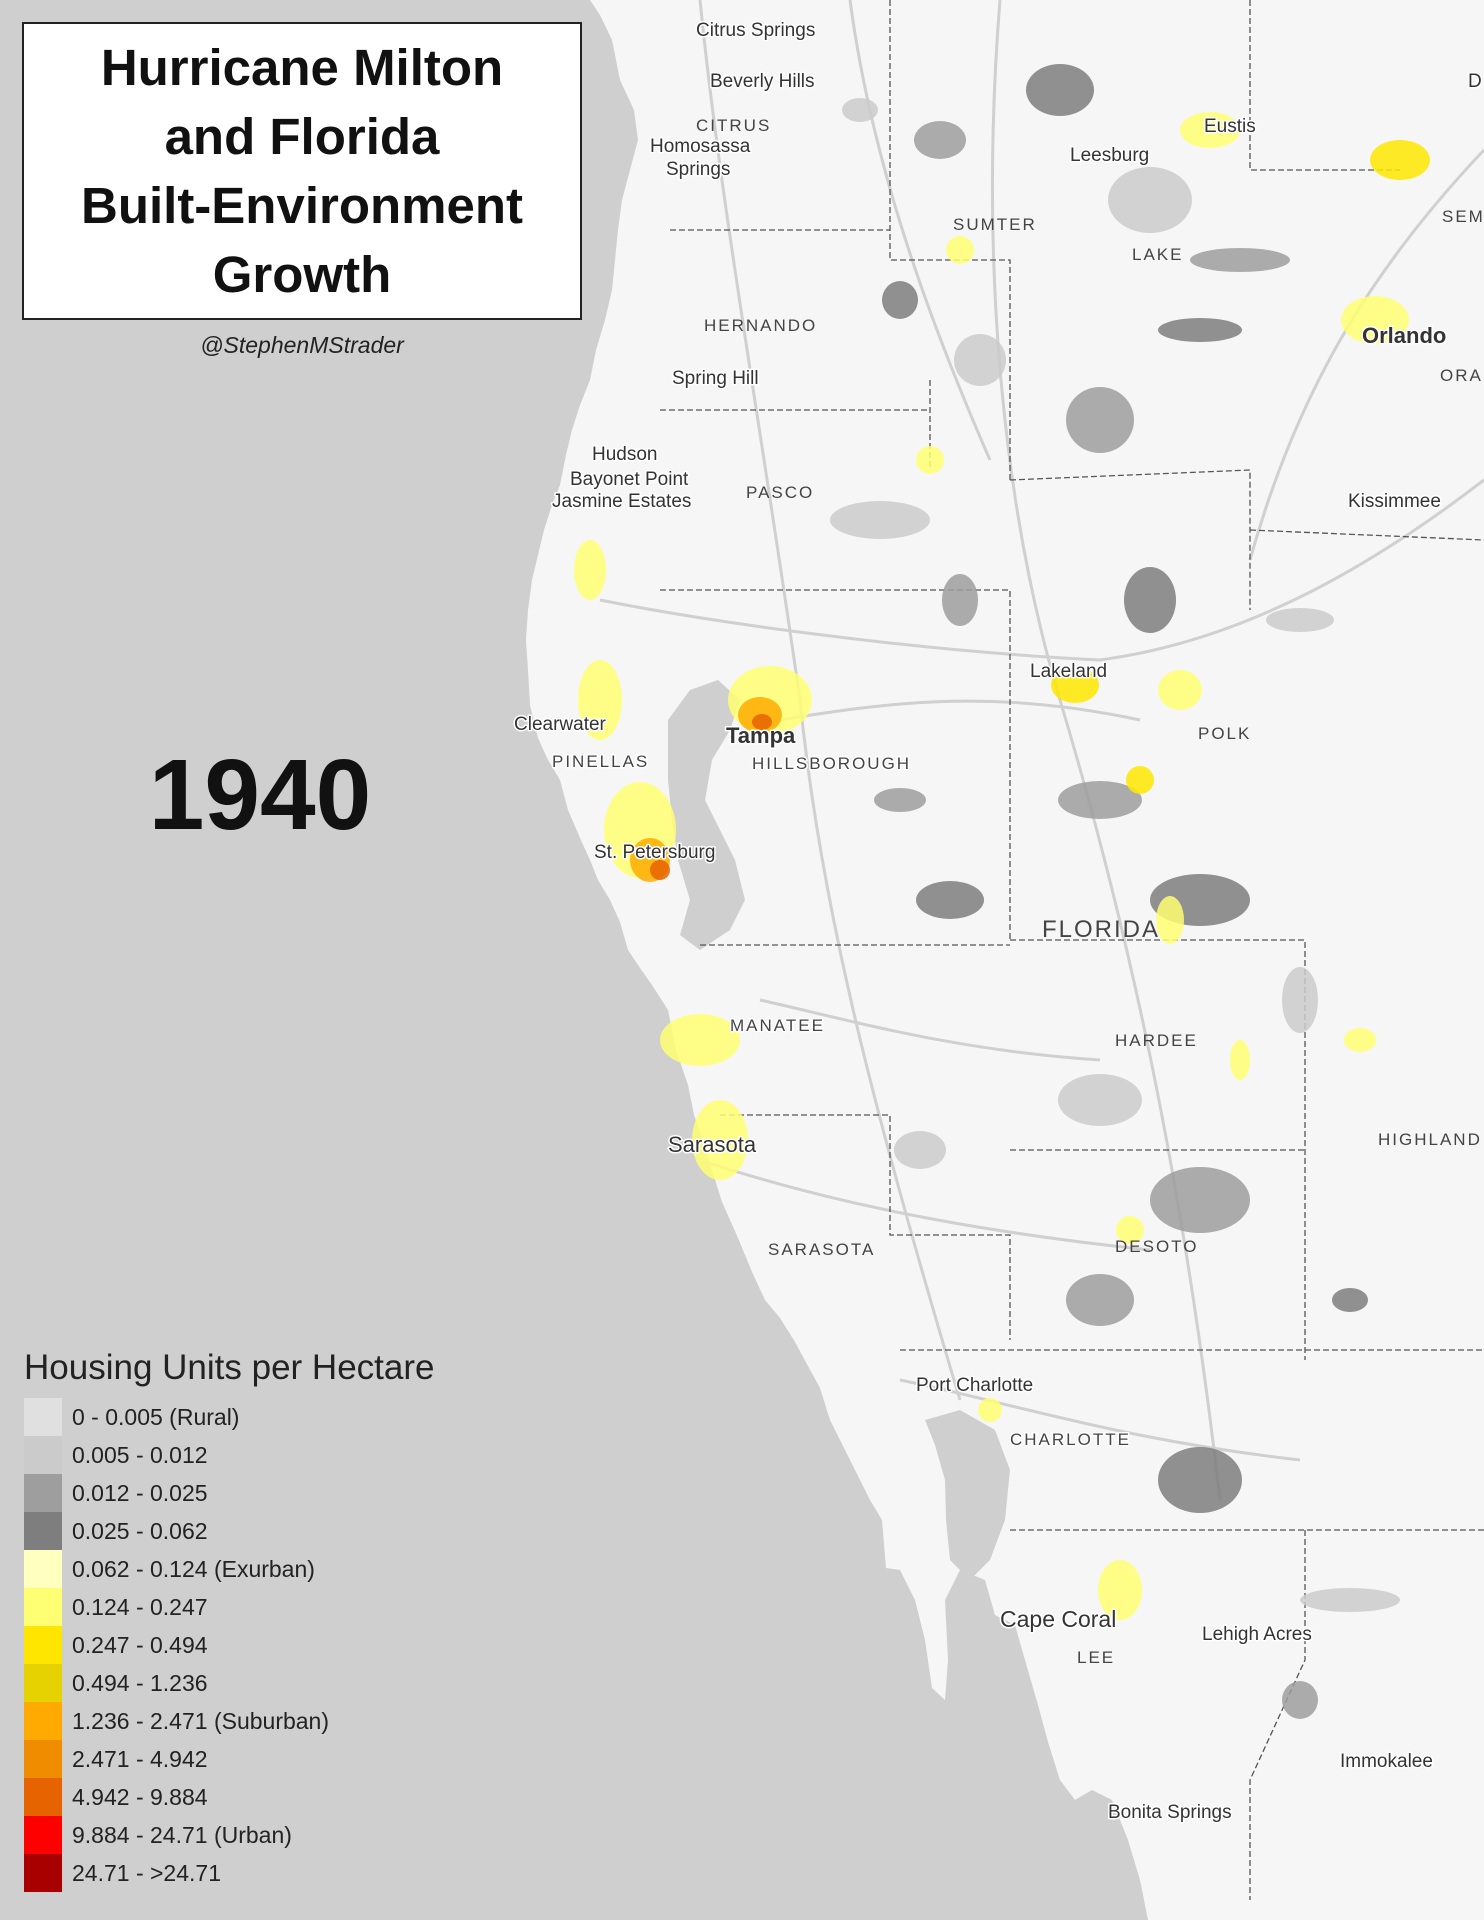  What do you see at coordinates (302, 345) in the screenshot?
I see `author-credit: @StephenMStrader` at bounding box center [302, 345].